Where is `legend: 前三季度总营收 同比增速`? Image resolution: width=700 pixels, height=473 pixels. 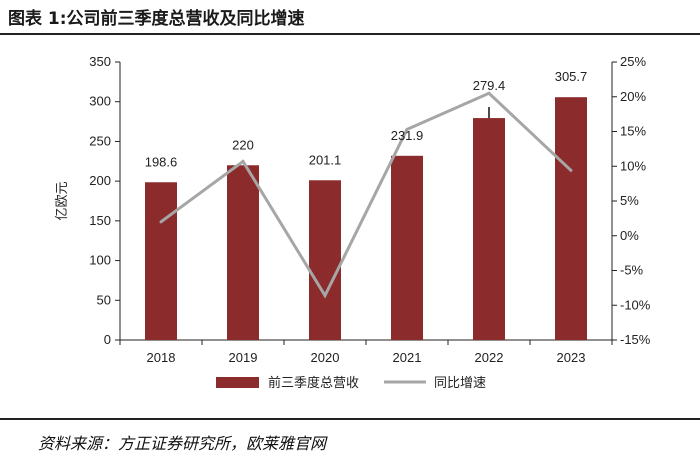 legend: 前三季度总营收 同比增速 is located at coordinates (351, 383).